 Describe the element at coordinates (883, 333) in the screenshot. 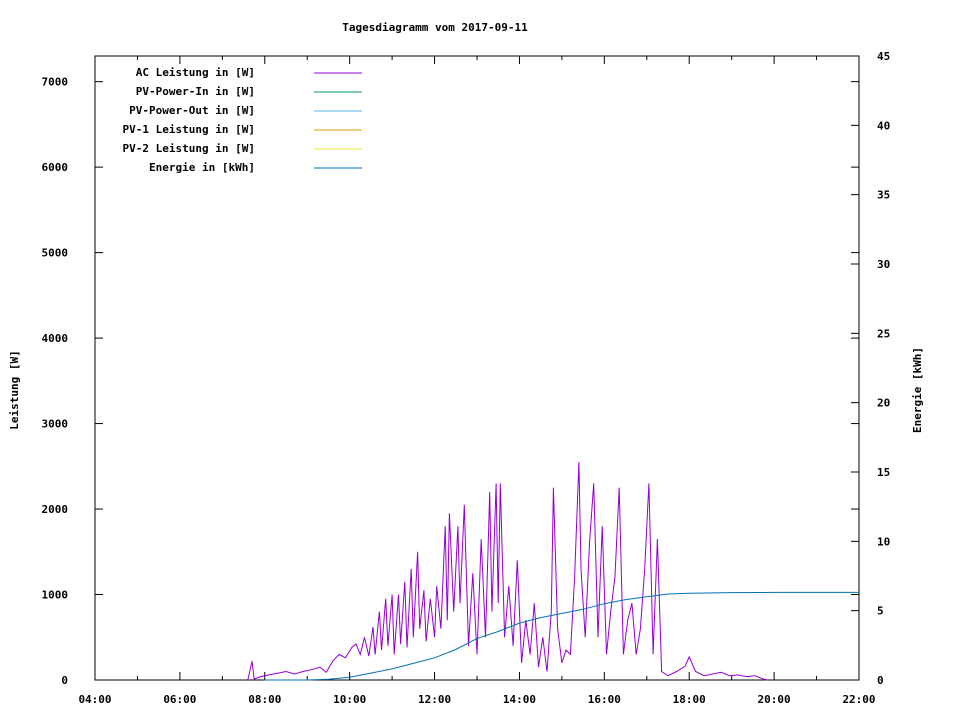

I see `y2-tick-label: 25` at that location.